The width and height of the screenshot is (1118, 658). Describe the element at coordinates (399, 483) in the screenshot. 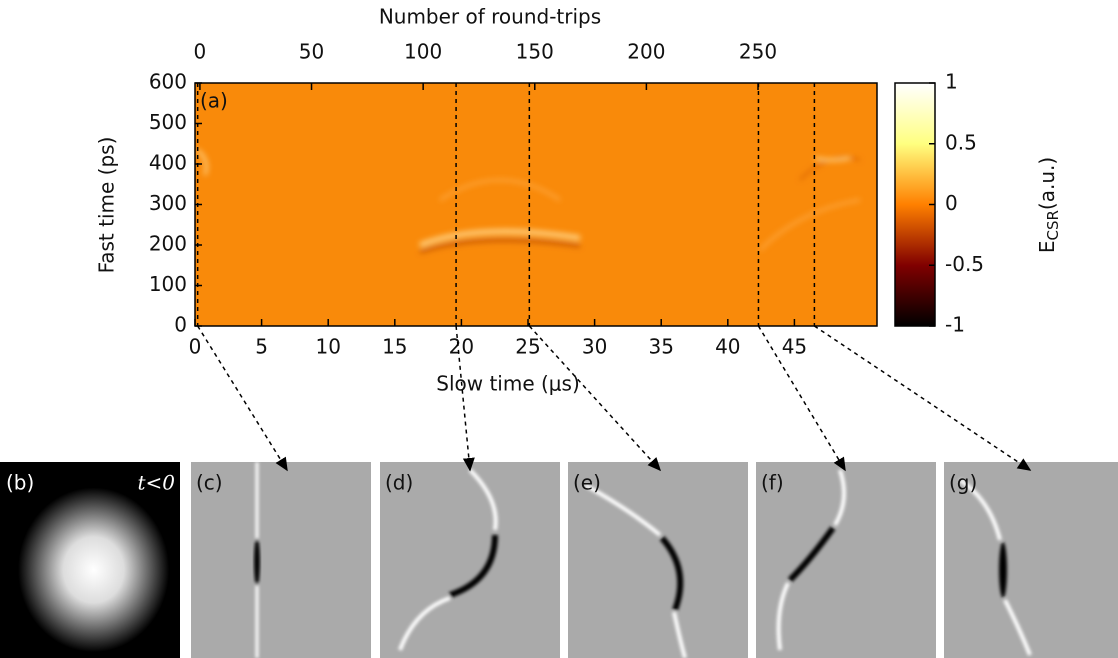

I see `panel-label: (d)` at that location.